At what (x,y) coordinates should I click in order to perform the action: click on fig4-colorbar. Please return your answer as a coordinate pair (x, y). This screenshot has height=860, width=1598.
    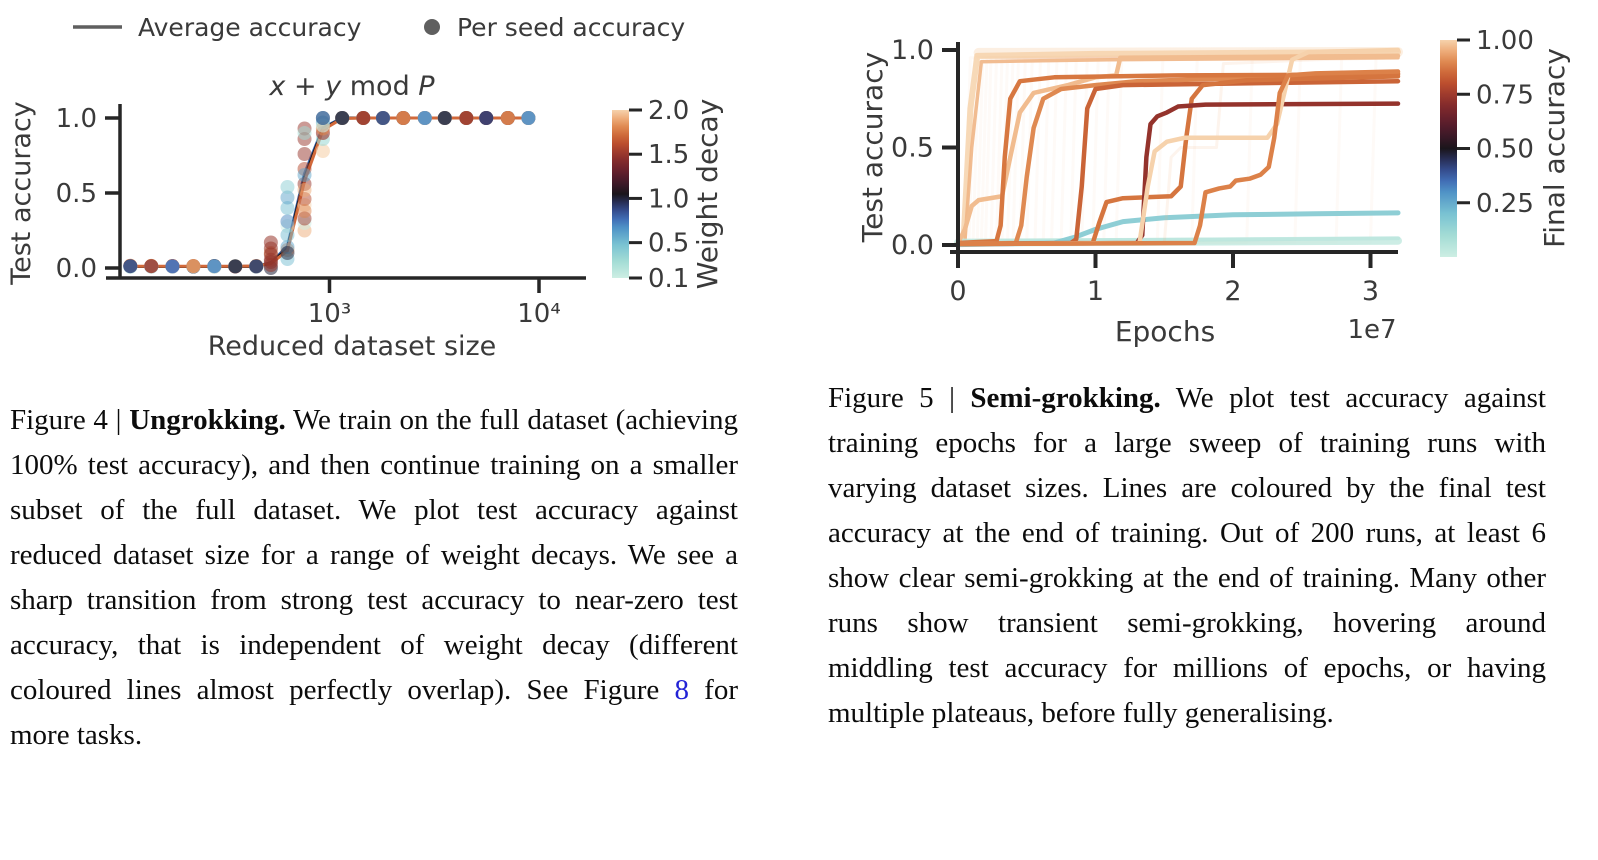
    Looking at the image, I should click on (620, 194).